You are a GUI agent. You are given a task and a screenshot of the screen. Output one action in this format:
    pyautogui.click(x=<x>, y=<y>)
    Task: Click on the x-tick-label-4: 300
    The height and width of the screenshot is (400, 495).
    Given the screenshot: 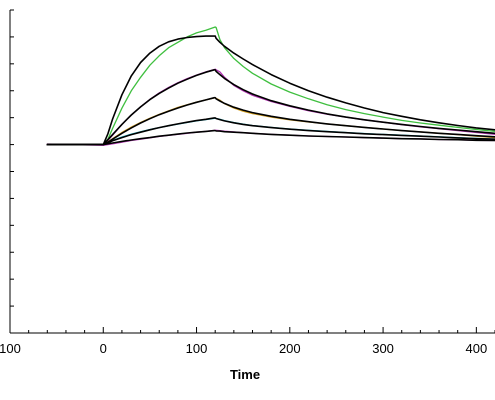 What is the action you would take?
    pyautogui.click(x=383, y=348)
    